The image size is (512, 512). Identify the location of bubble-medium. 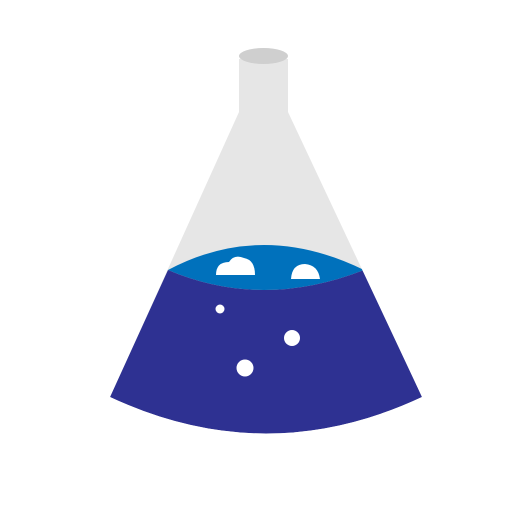
(292, 338).